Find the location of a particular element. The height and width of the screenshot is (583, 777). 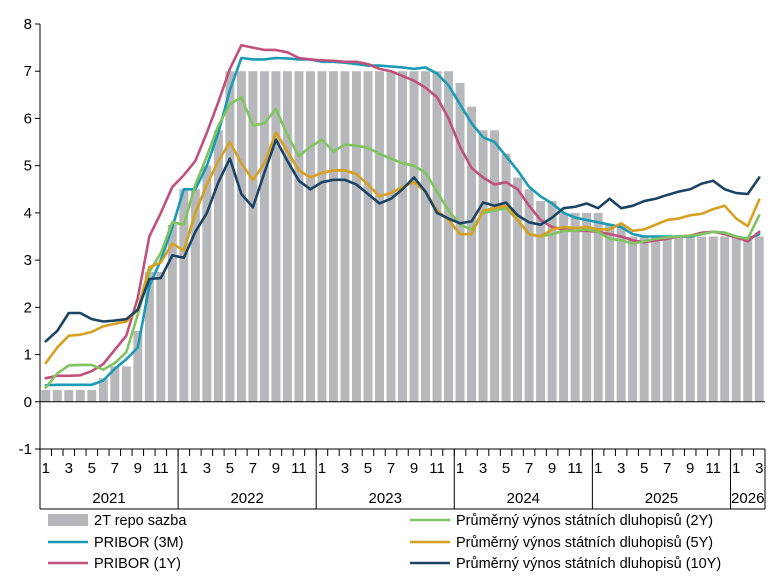

legend-label: PRIBOR (3M) is located at coordinates (138, 543).